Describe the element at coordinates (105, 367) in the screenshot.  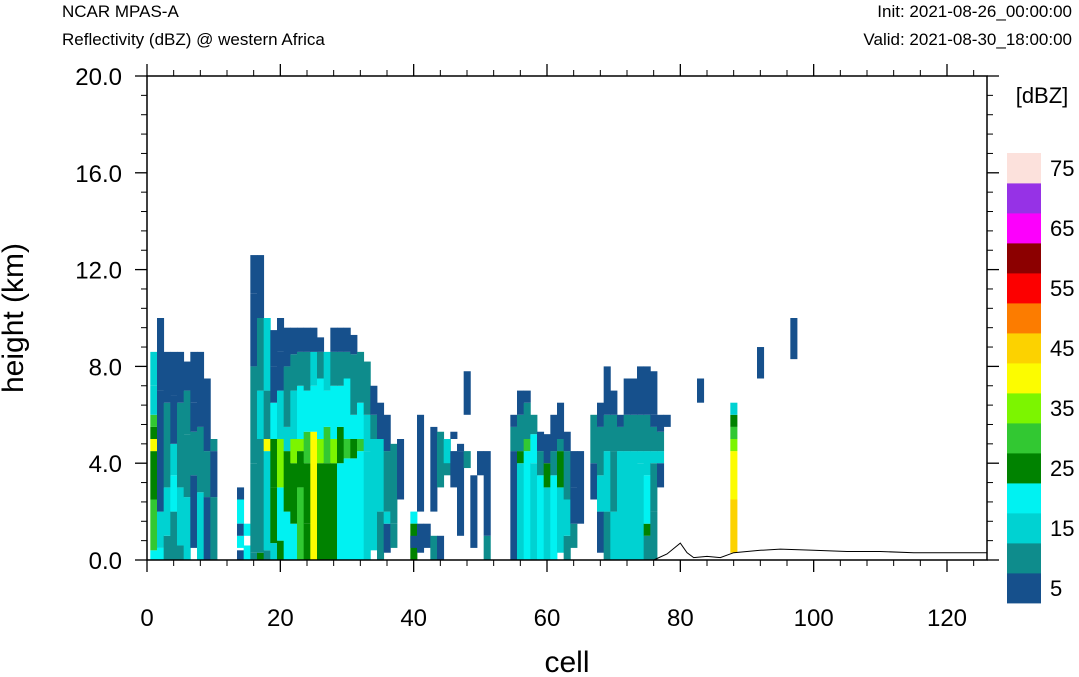
I see `y-tick-label: 8.0` at that location.